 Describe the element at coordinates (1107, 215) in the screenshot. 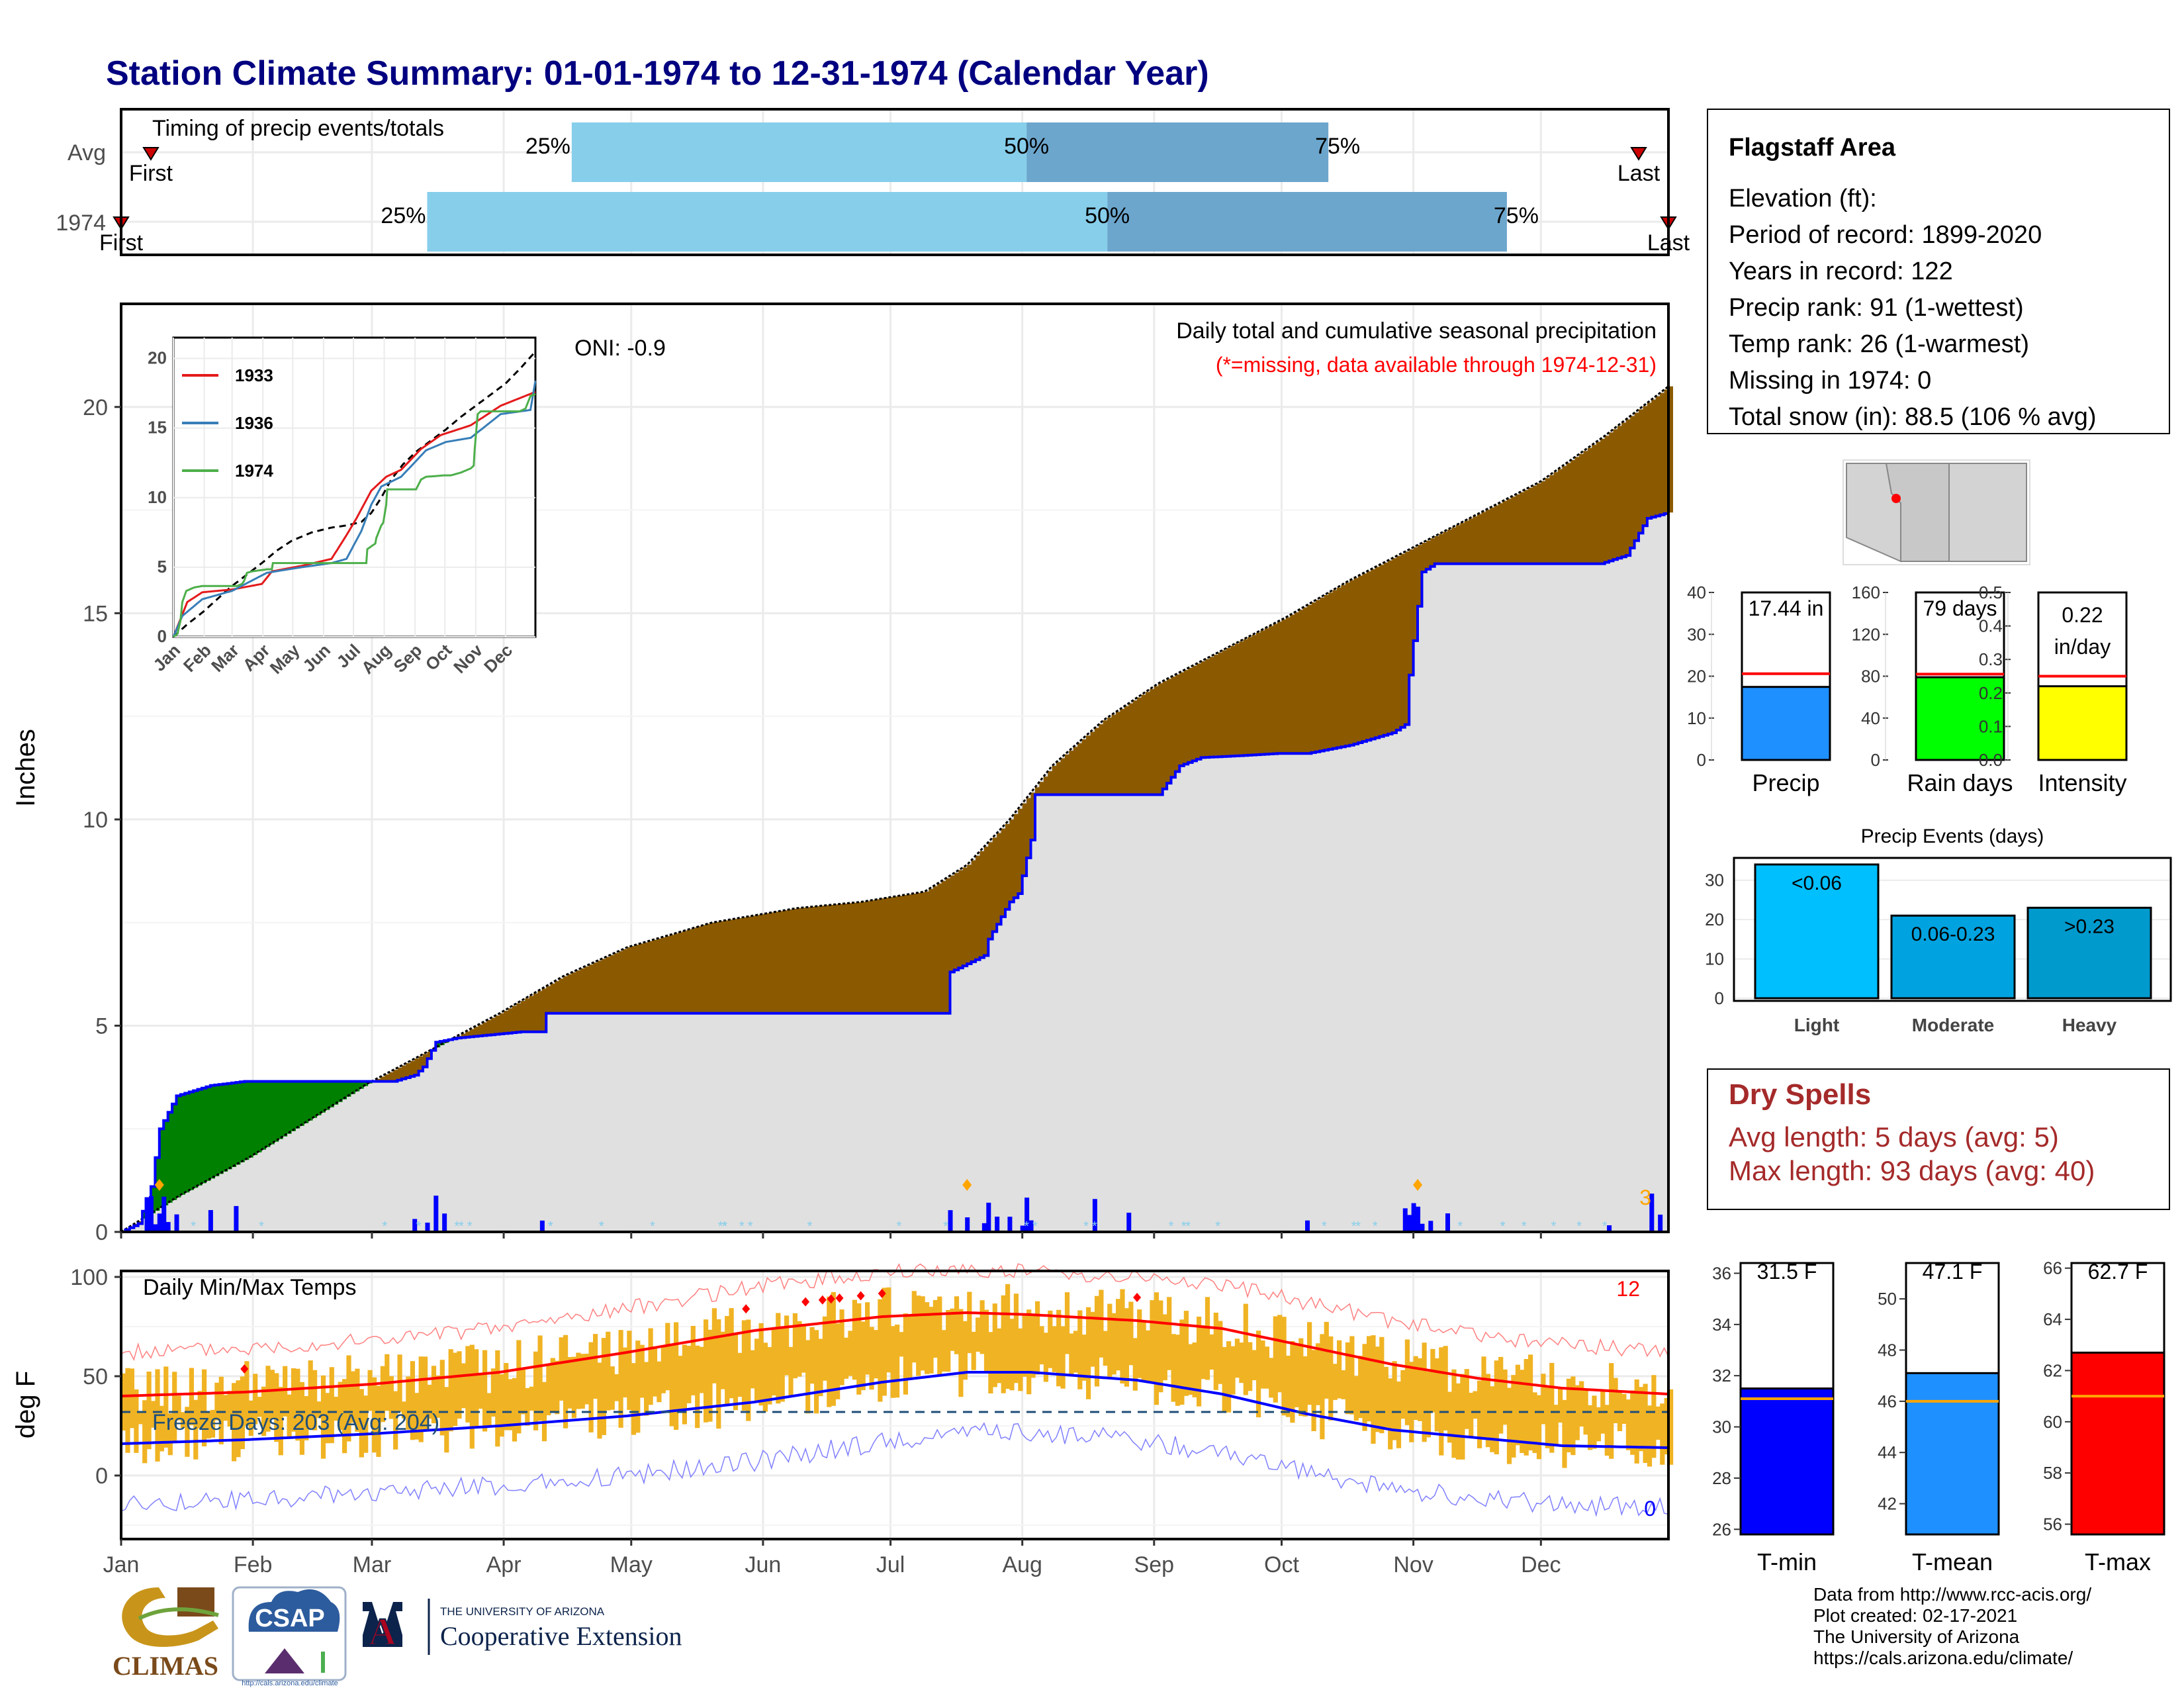

I see `timing-p50-label-1: 50%` at that location.